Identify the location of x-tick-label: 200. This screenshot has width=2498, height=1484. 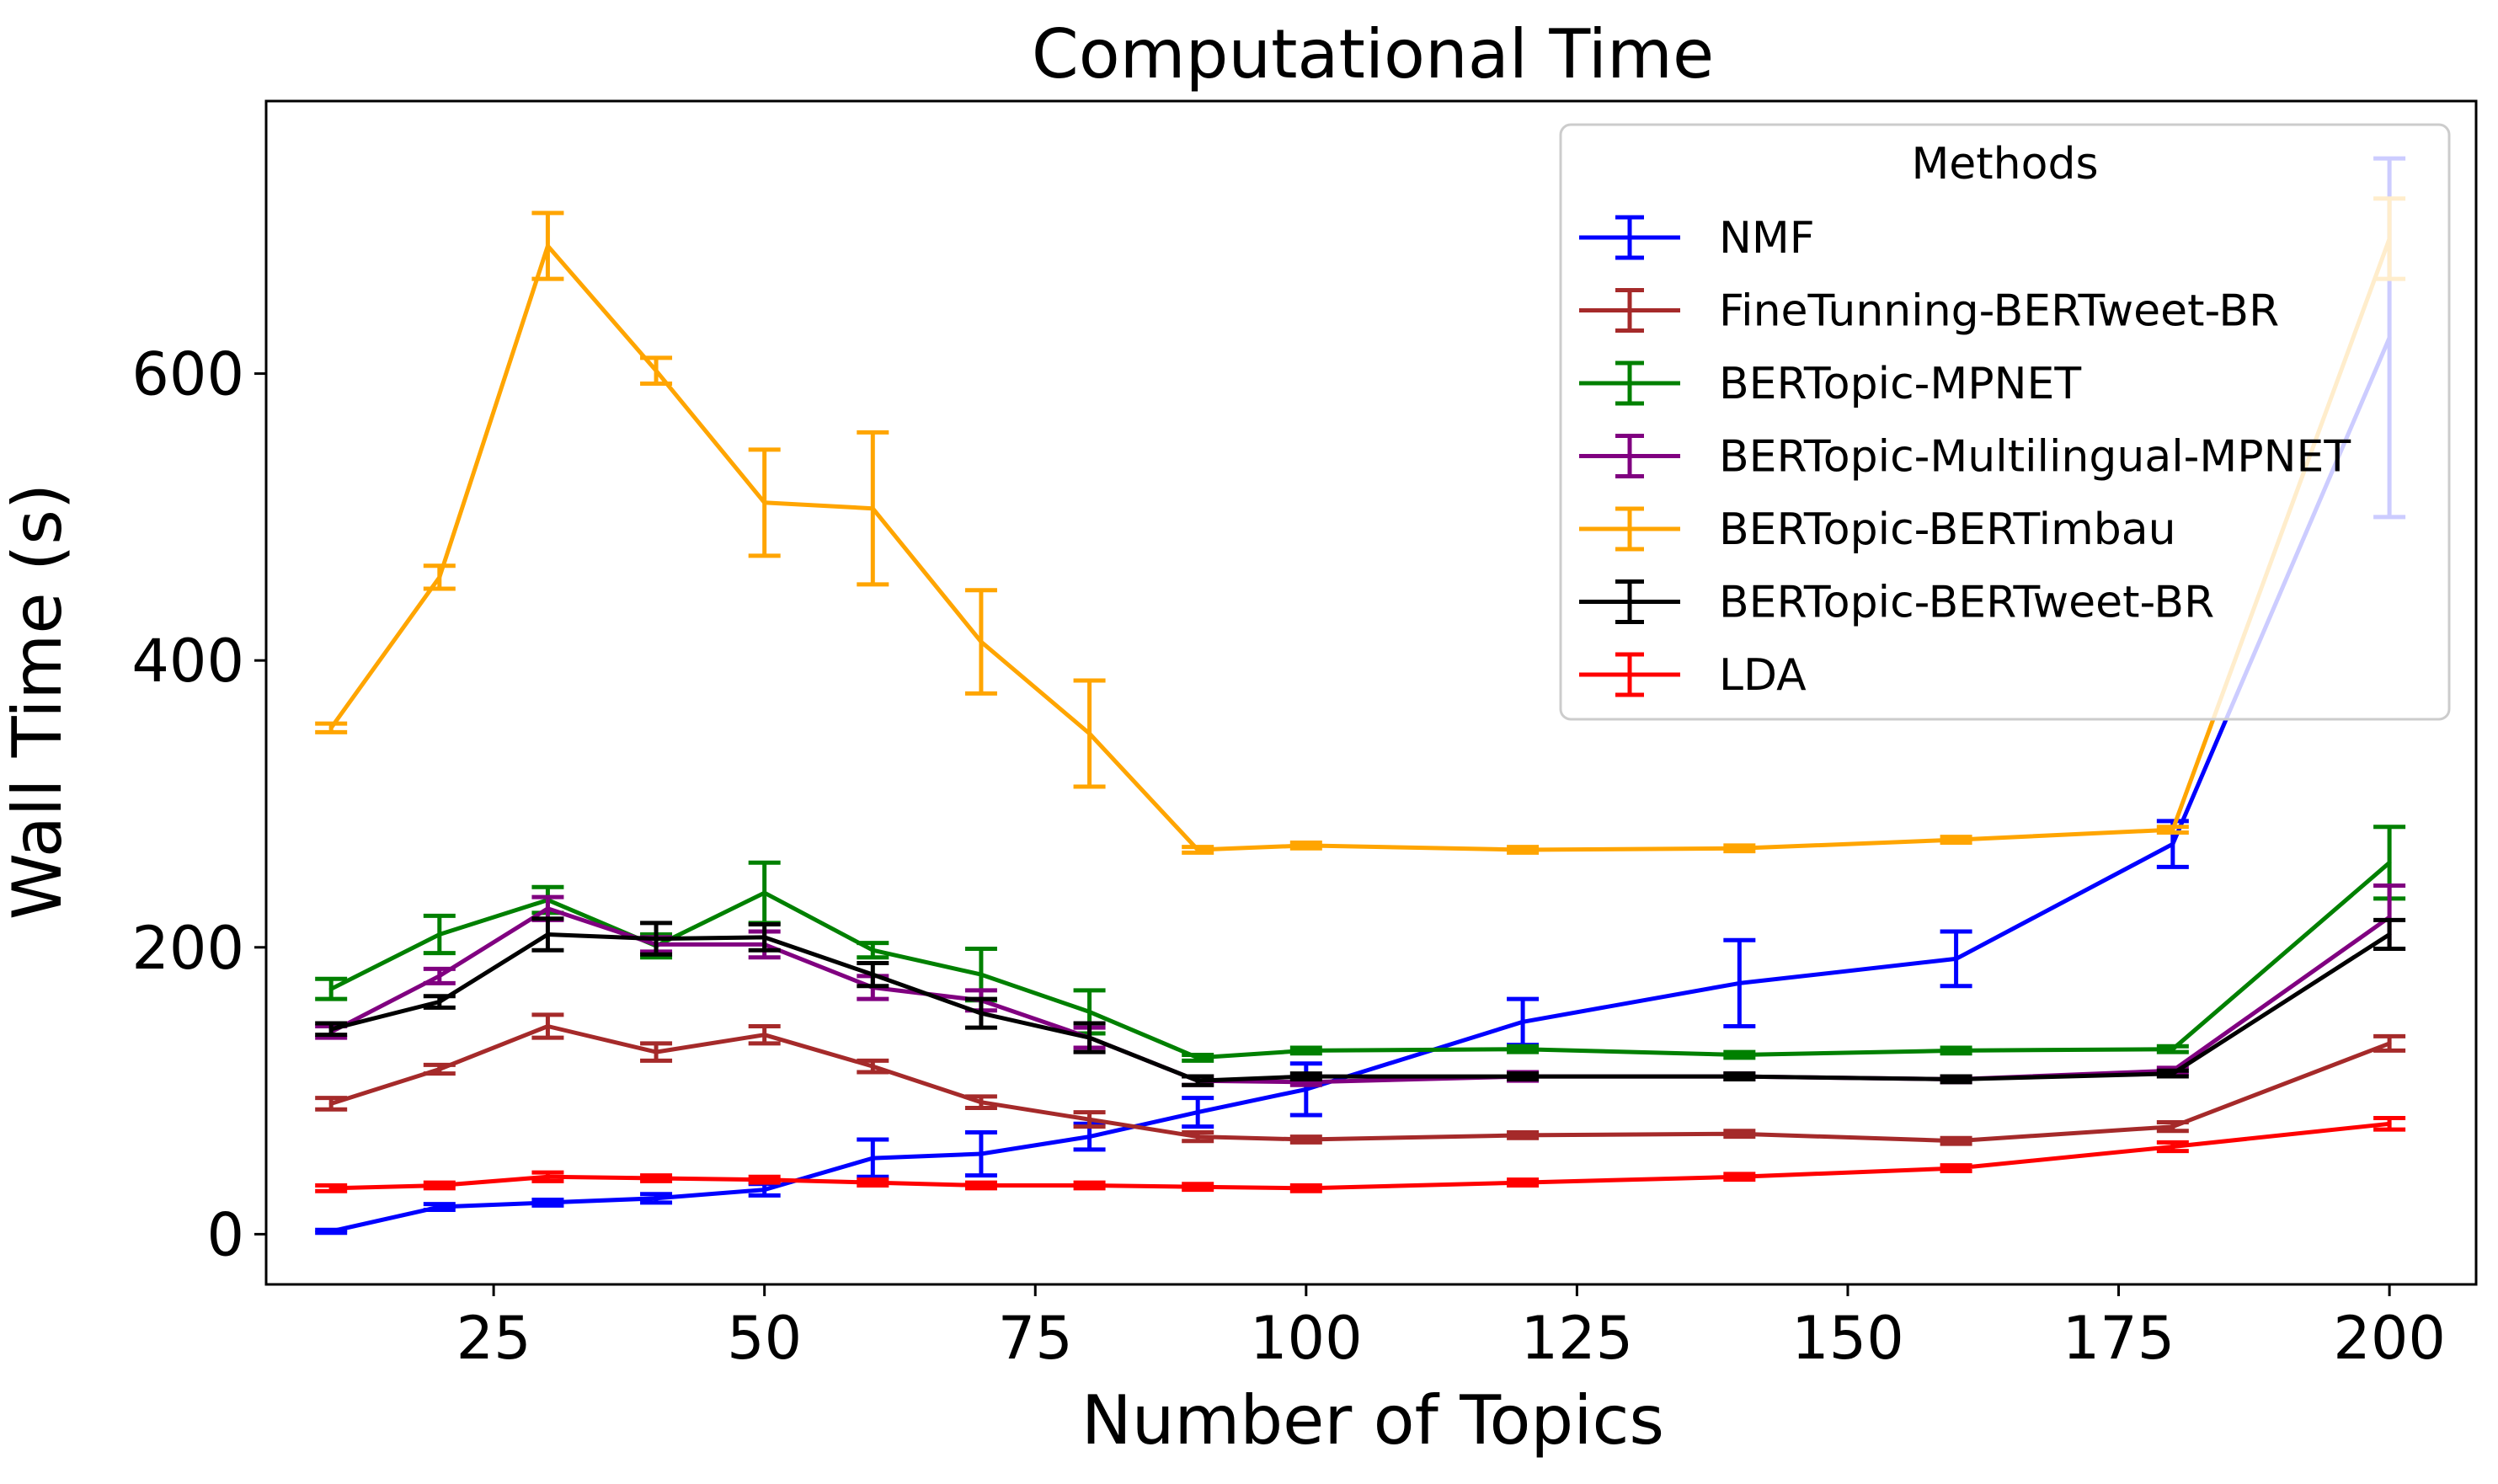
(2389, 1339).